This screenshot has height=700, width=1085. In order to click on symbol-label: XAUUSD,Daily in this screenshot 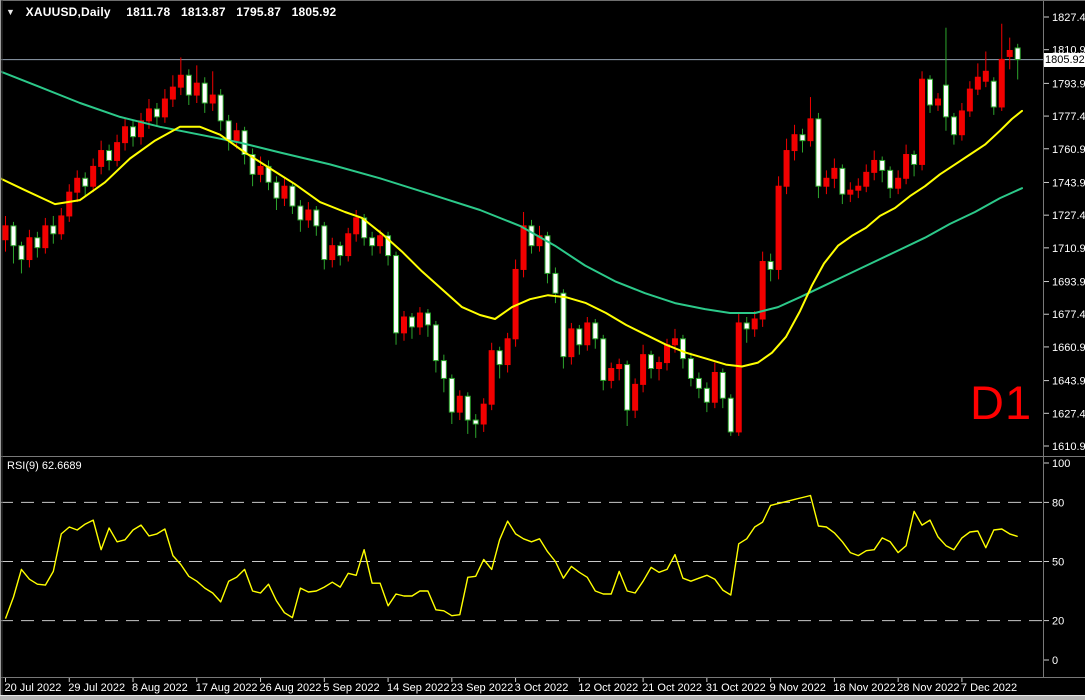, I will do `click(68, 12)`.